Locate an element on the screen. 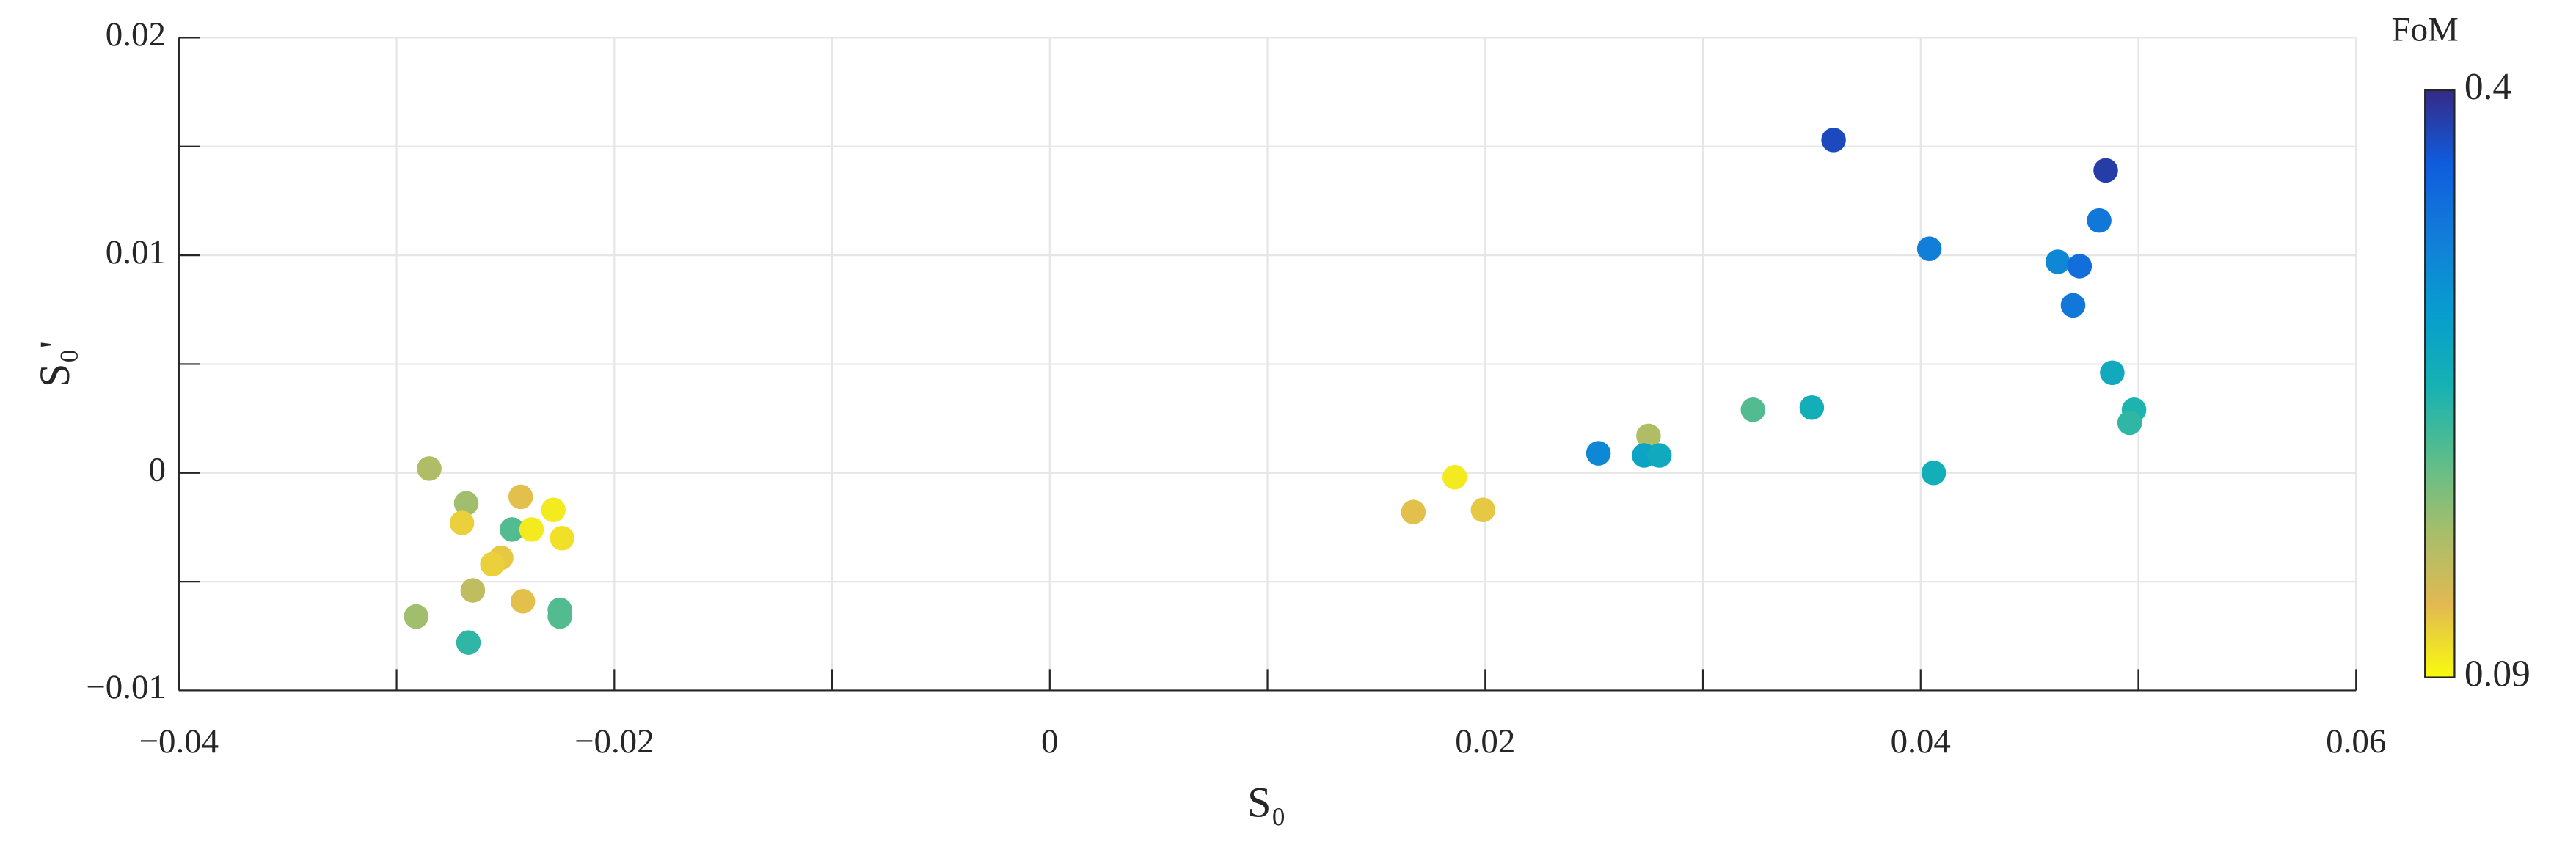 Image resolution: width=2576 pixels, height=861 pixels. y-axis-label: S₀' is located at coordinates (55, 364).